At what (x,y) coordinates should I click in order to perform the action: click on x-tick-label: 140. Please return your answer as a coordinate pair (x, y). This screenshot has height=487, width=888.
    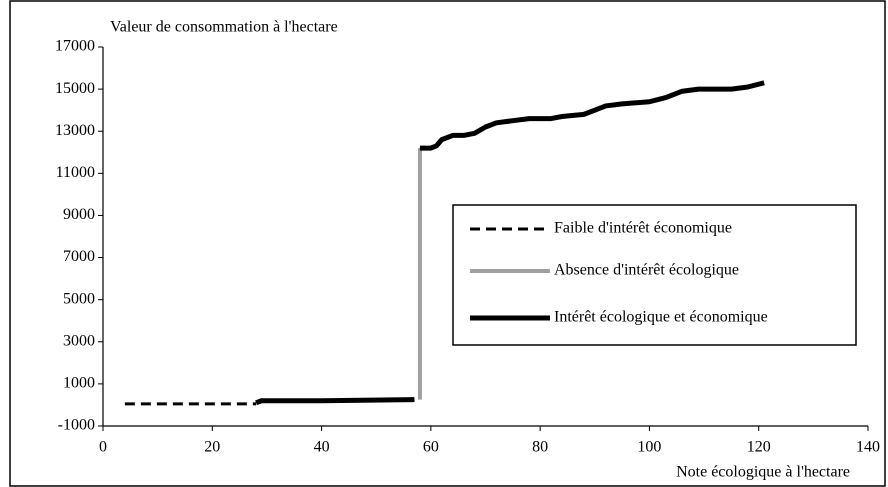
    Looking at the image, I should click on (868, 447).